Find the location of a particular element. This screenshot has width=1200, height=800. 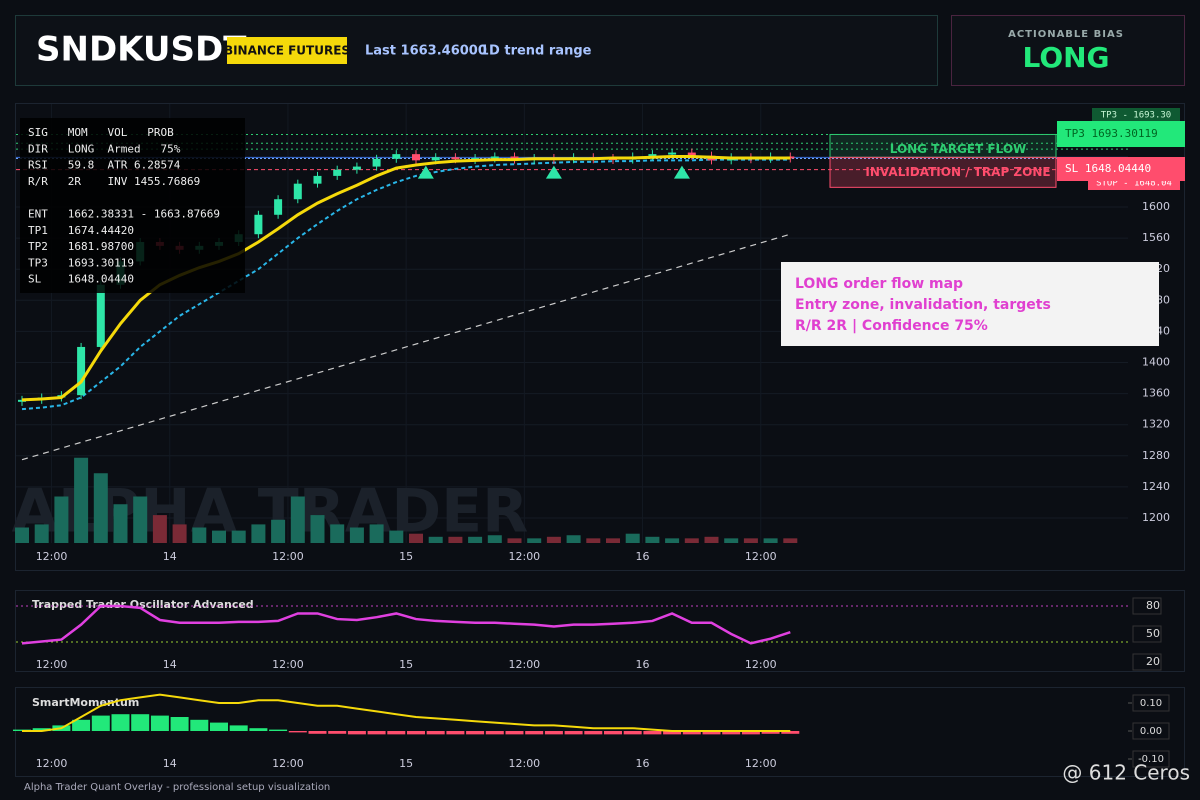

y-tick-label: 0.00 is located at coordinates (1151, 731).